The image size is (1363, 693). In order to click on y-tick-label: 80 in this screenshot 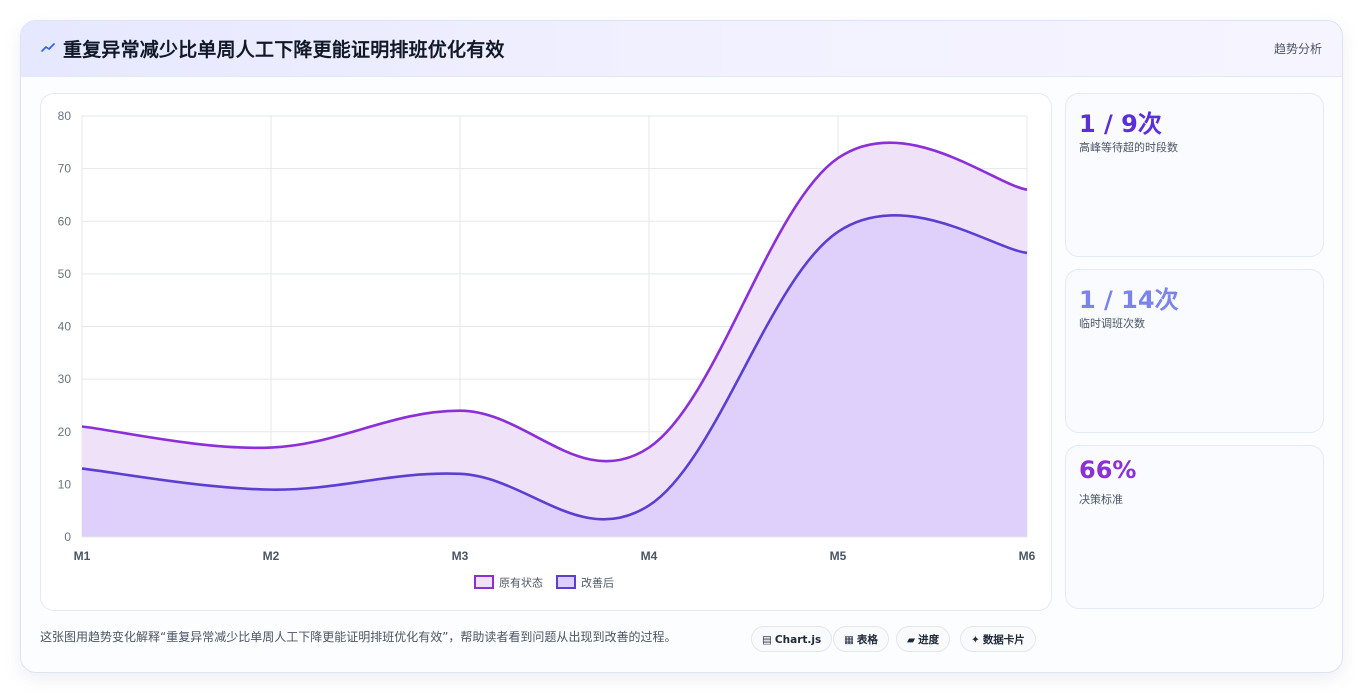, I will do `click(65, 116)`.